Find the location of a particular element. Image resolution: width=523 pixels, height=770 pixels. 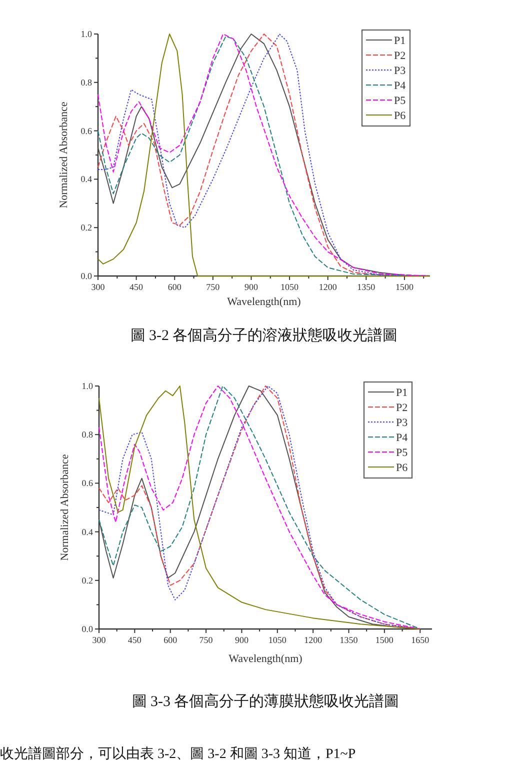

text: 圖 3-3 各個高分子的薄膜狀態吸收光譜圖 is located at coordinates (266, 701).